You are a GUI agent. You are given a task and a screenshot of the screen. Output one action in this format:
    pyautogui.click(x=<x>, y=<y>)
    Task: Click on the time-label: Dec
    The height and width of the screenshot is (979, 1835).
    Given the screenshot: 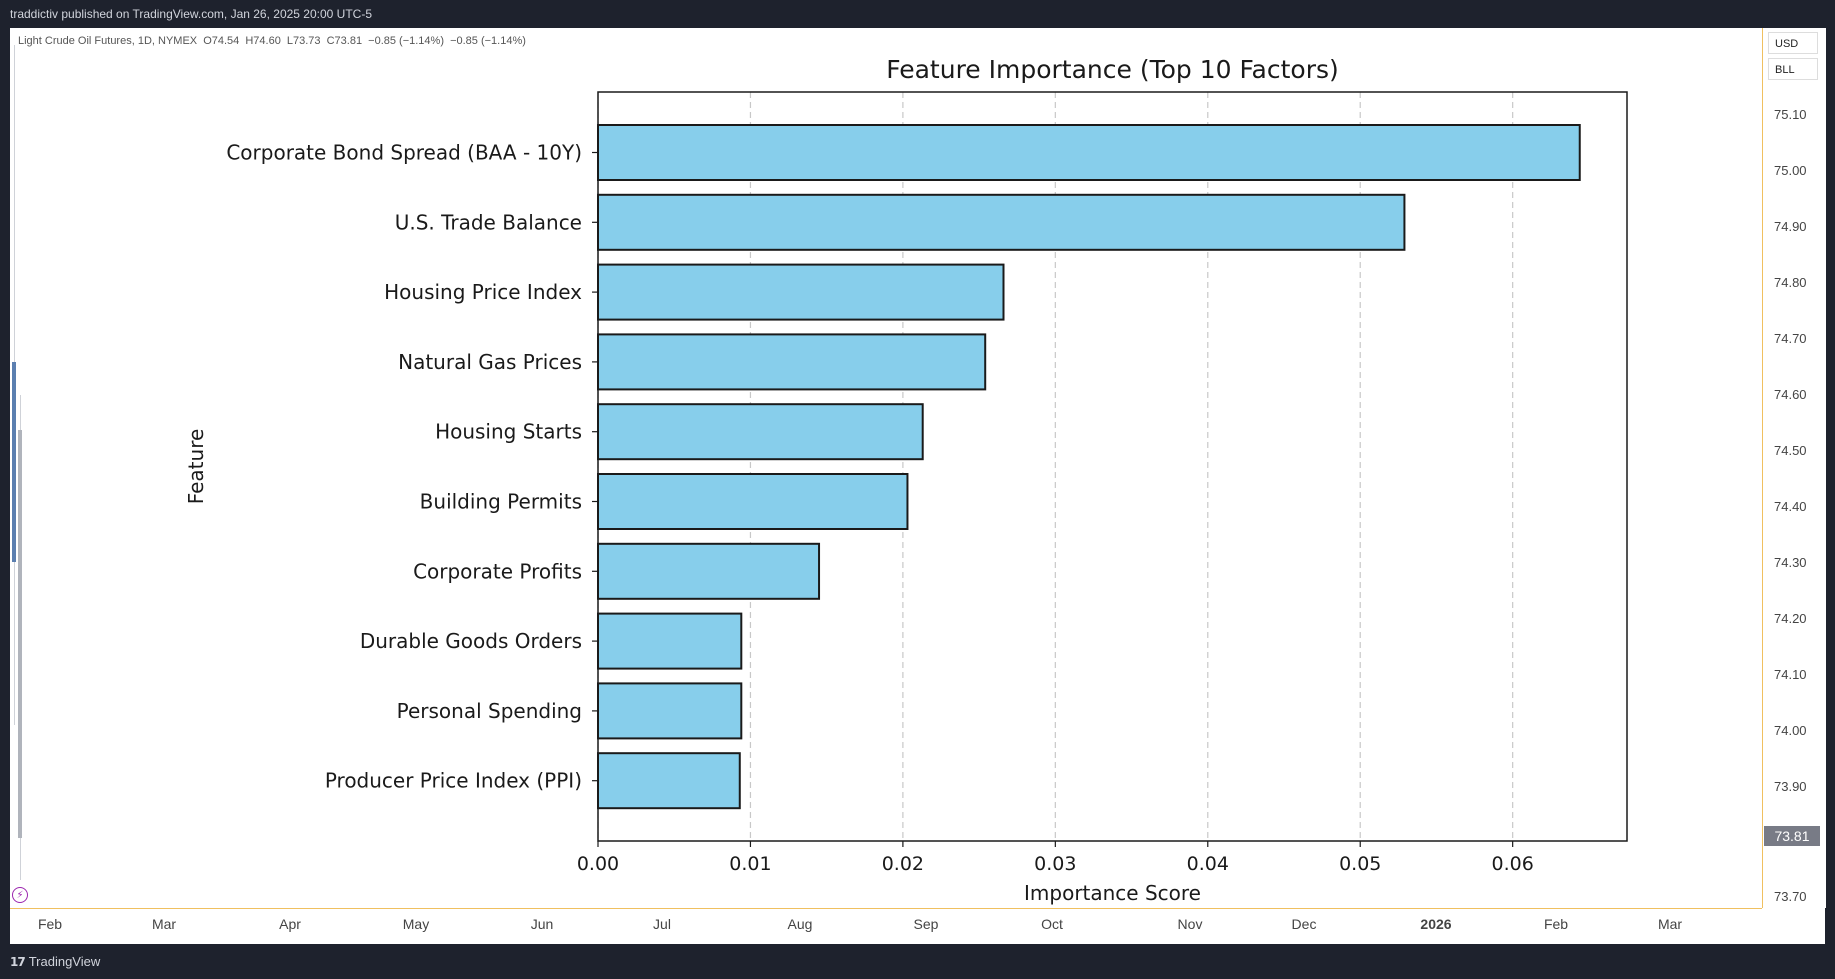 What is the action you would take?
    pyautogui.click(x=1304, y=924)
    